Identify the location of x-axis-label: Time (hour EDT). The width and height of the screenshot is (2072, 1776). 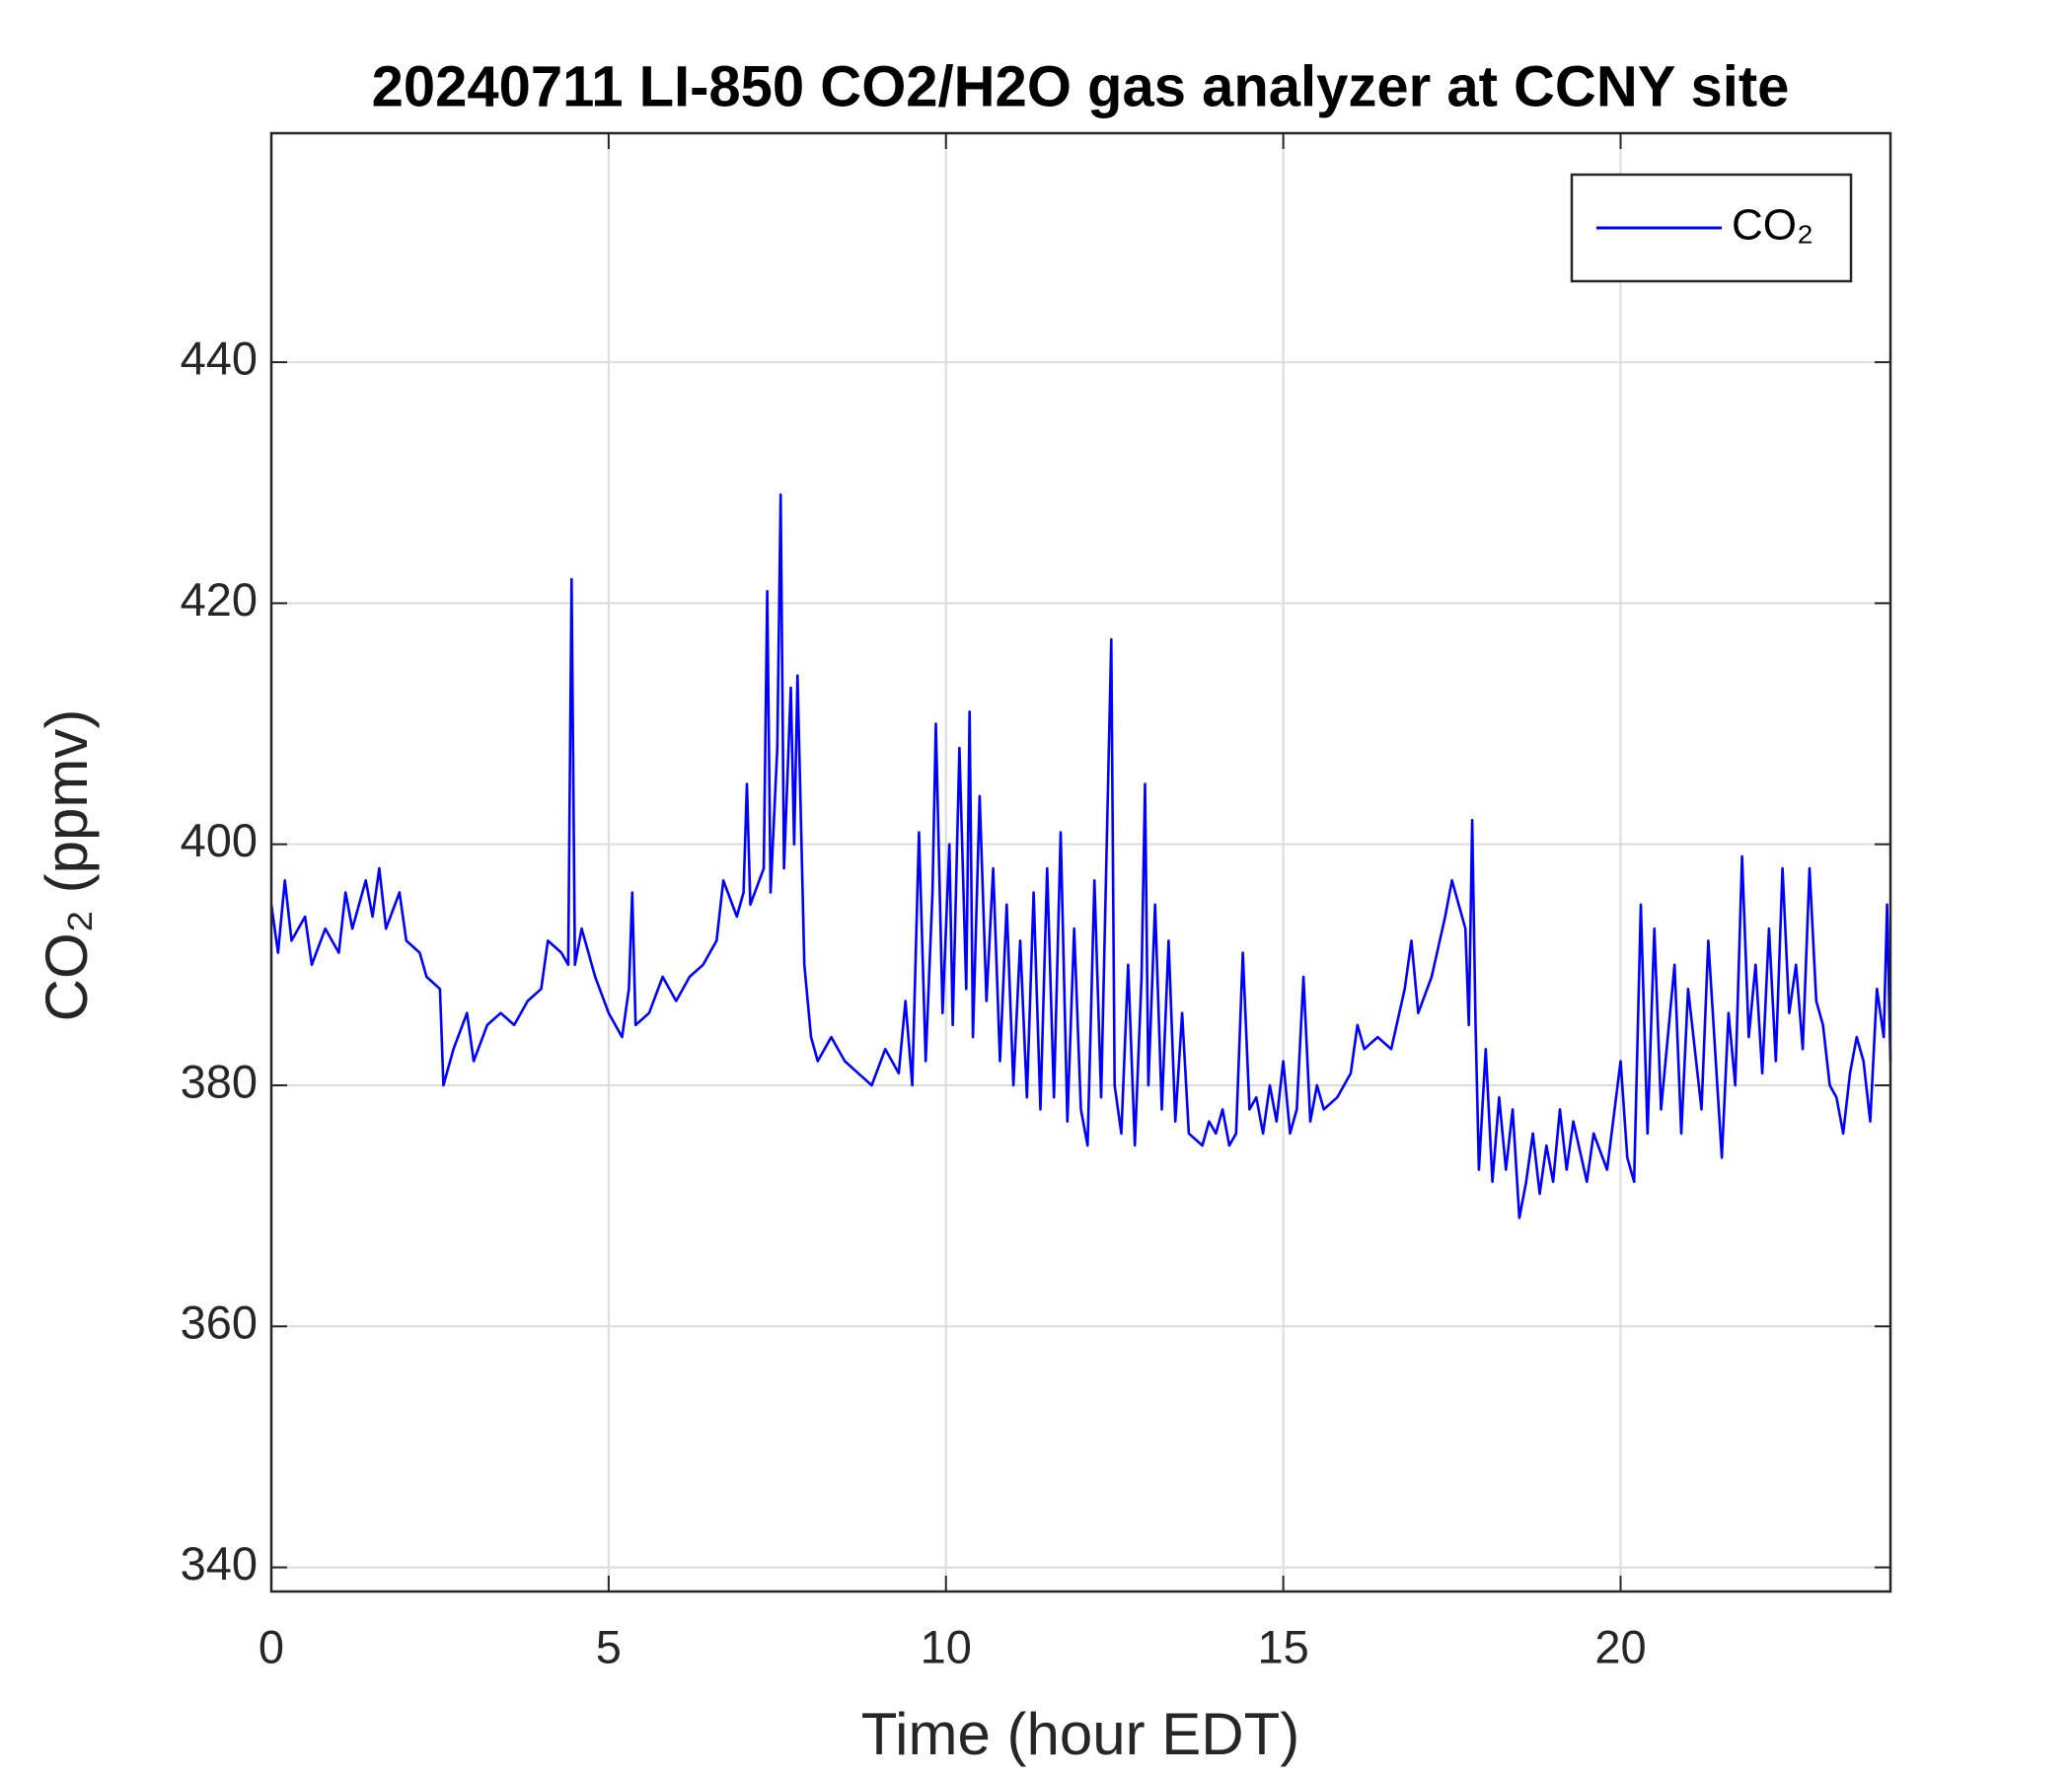
(1081, 1734).